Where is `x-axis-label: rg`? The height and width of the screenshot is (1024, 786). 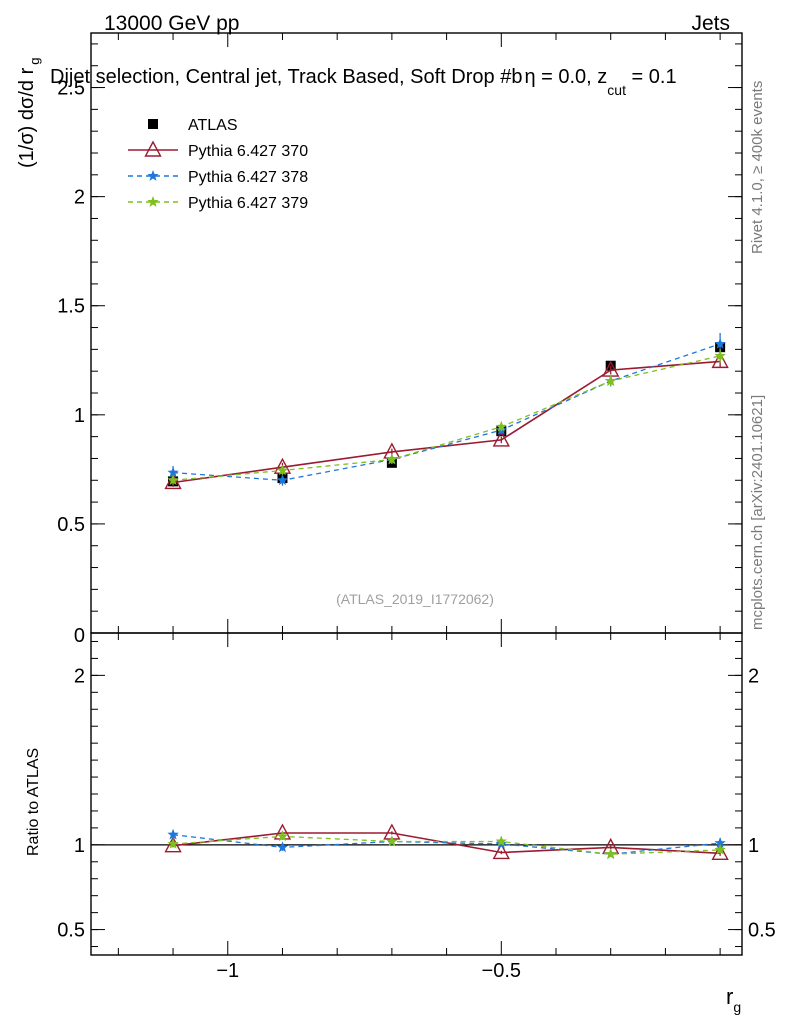
x-axis-label: rg is located at coordinates (733, 999).